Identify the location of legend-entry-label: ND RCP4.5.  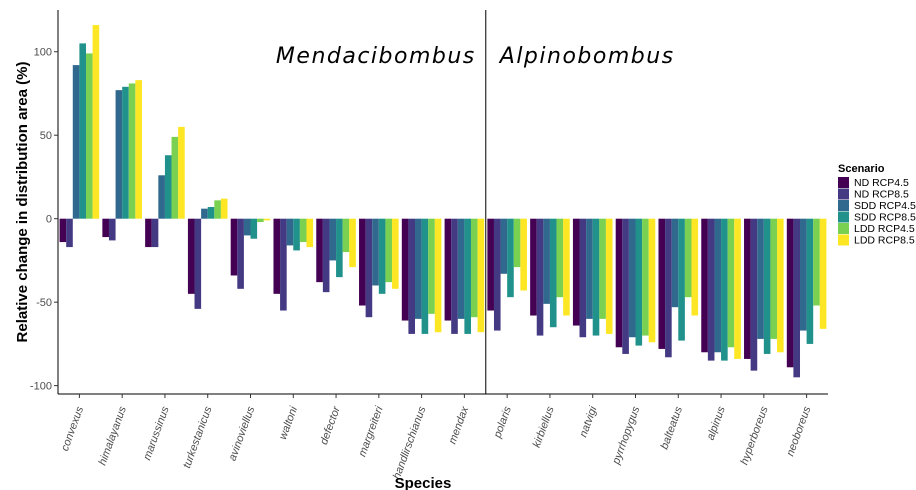
(881, 183).